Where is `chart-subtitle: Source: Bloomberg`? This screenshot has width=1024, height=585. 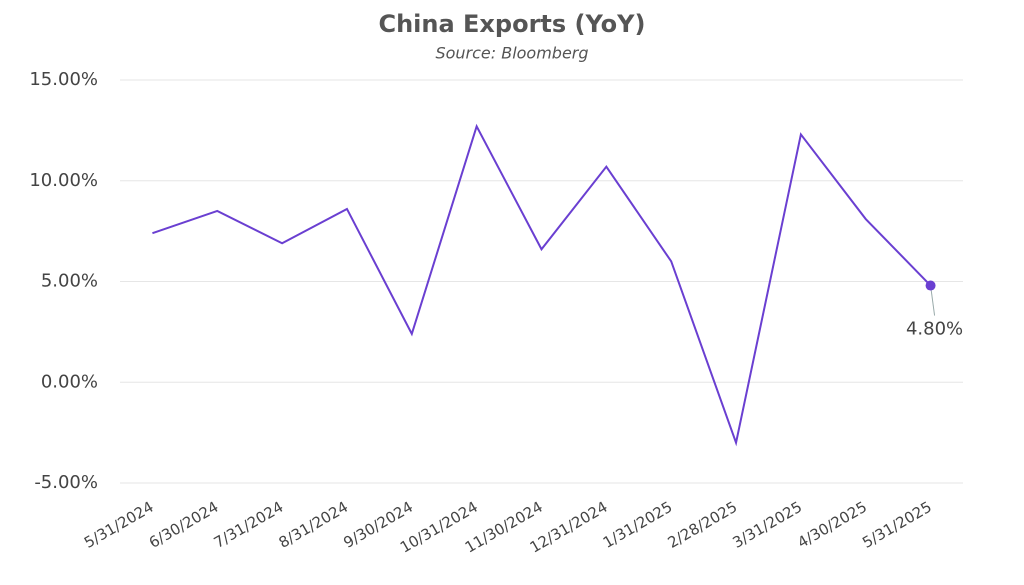
chart-subtitle: Source: Bloomberg is located at coordinates (511, 53).